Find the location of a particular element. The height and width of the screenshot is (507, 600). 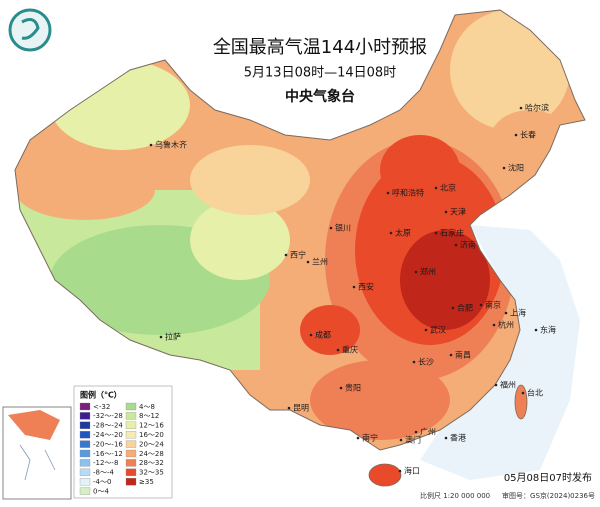

city-label: 济南 is located at coordinates (468, 245).